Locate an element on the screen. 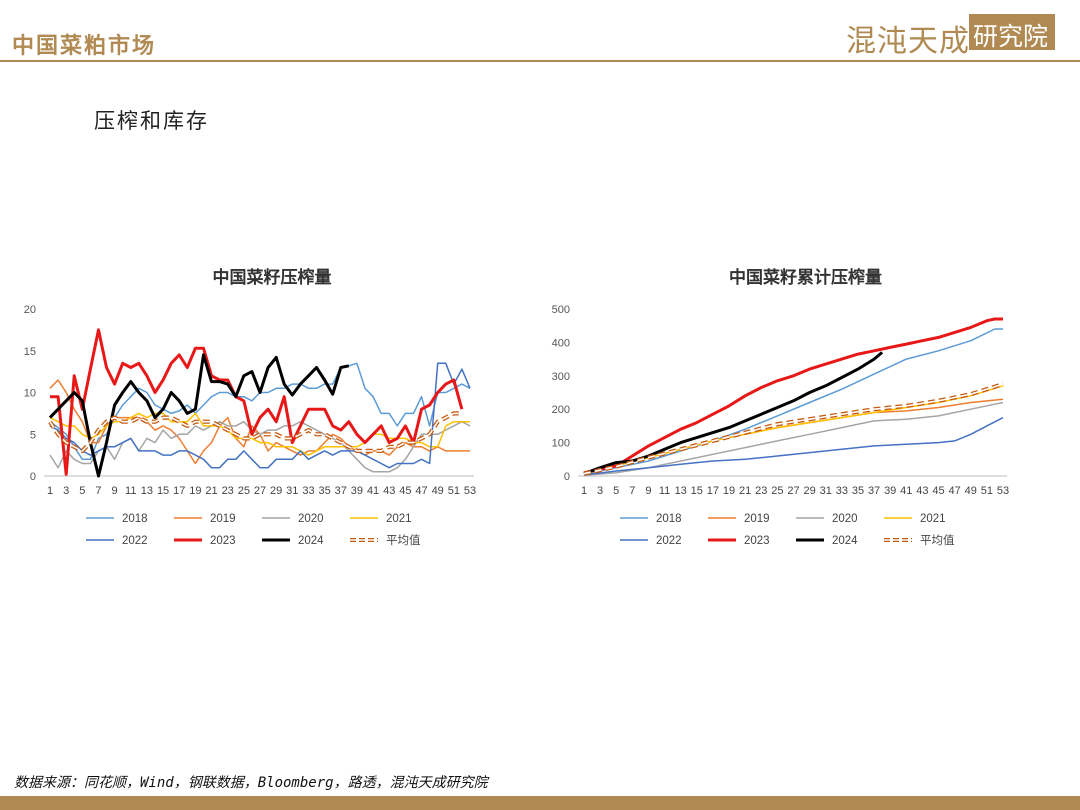 The width and height of the screenshot is (1080, 810). series-line-2020-cumulative is located at coordinates (793, 439).